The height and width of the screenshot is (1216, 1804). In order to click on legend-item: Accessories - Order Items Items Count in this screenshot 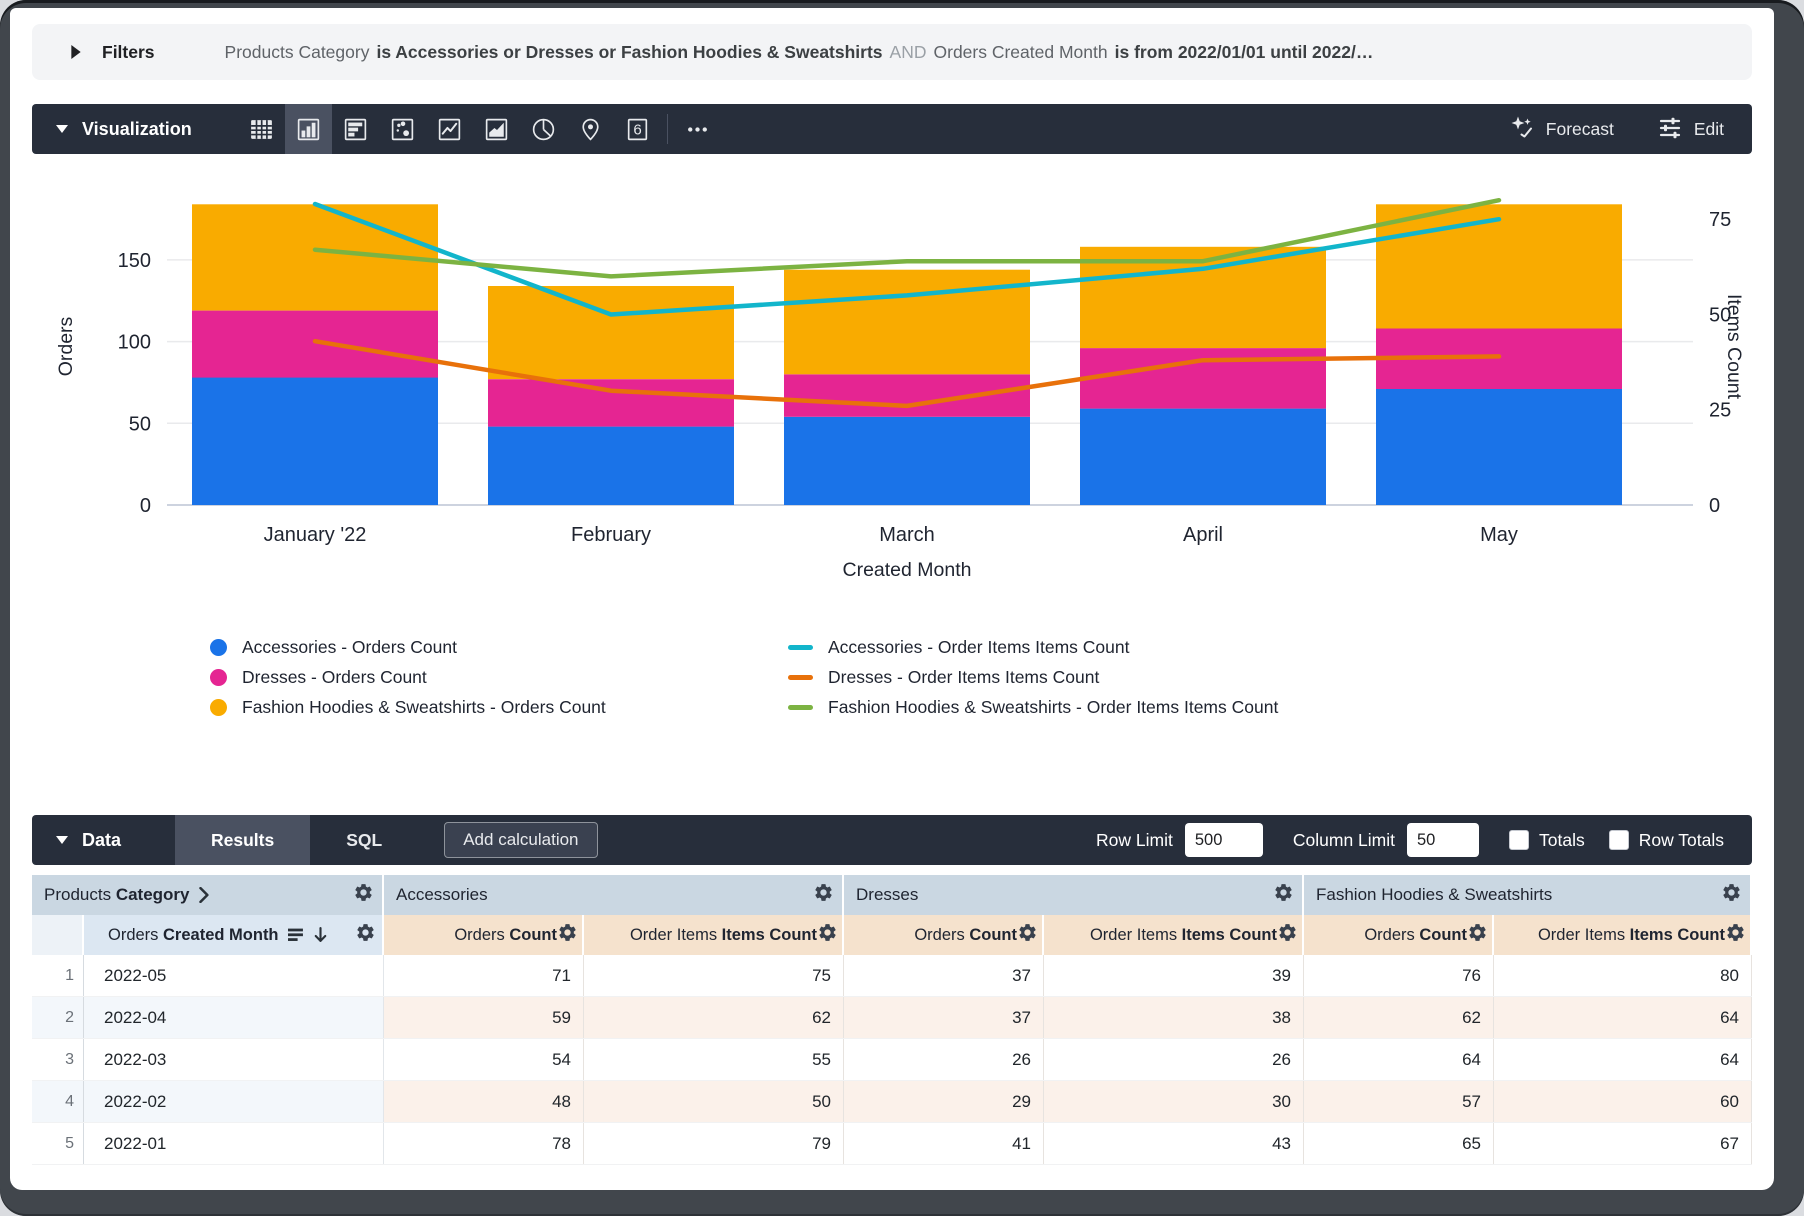, I will do `click(1033, 647)`.